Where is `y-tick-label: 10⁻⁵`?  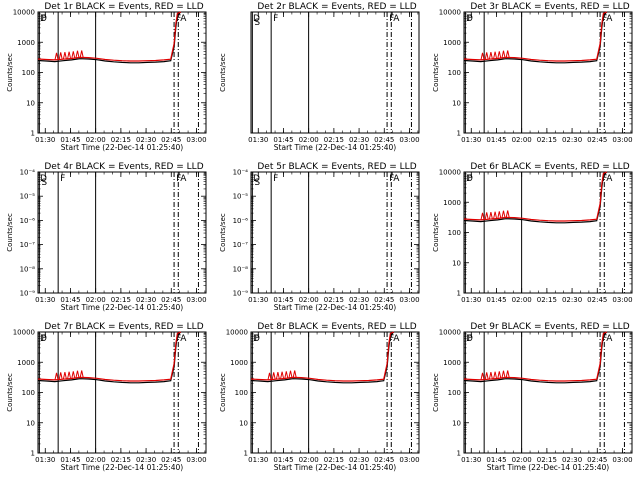
y-tick-label: 10⁻⁵ is located at coordinates (241, 197).